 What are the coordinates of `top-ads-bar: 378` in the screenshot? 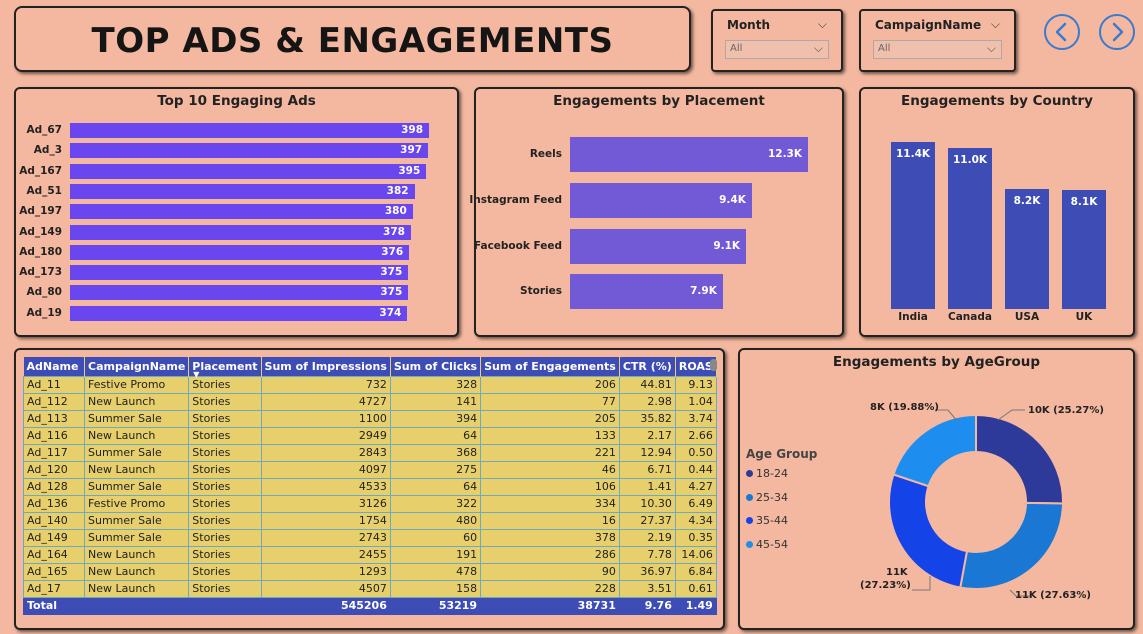 It's located at (240, 232).